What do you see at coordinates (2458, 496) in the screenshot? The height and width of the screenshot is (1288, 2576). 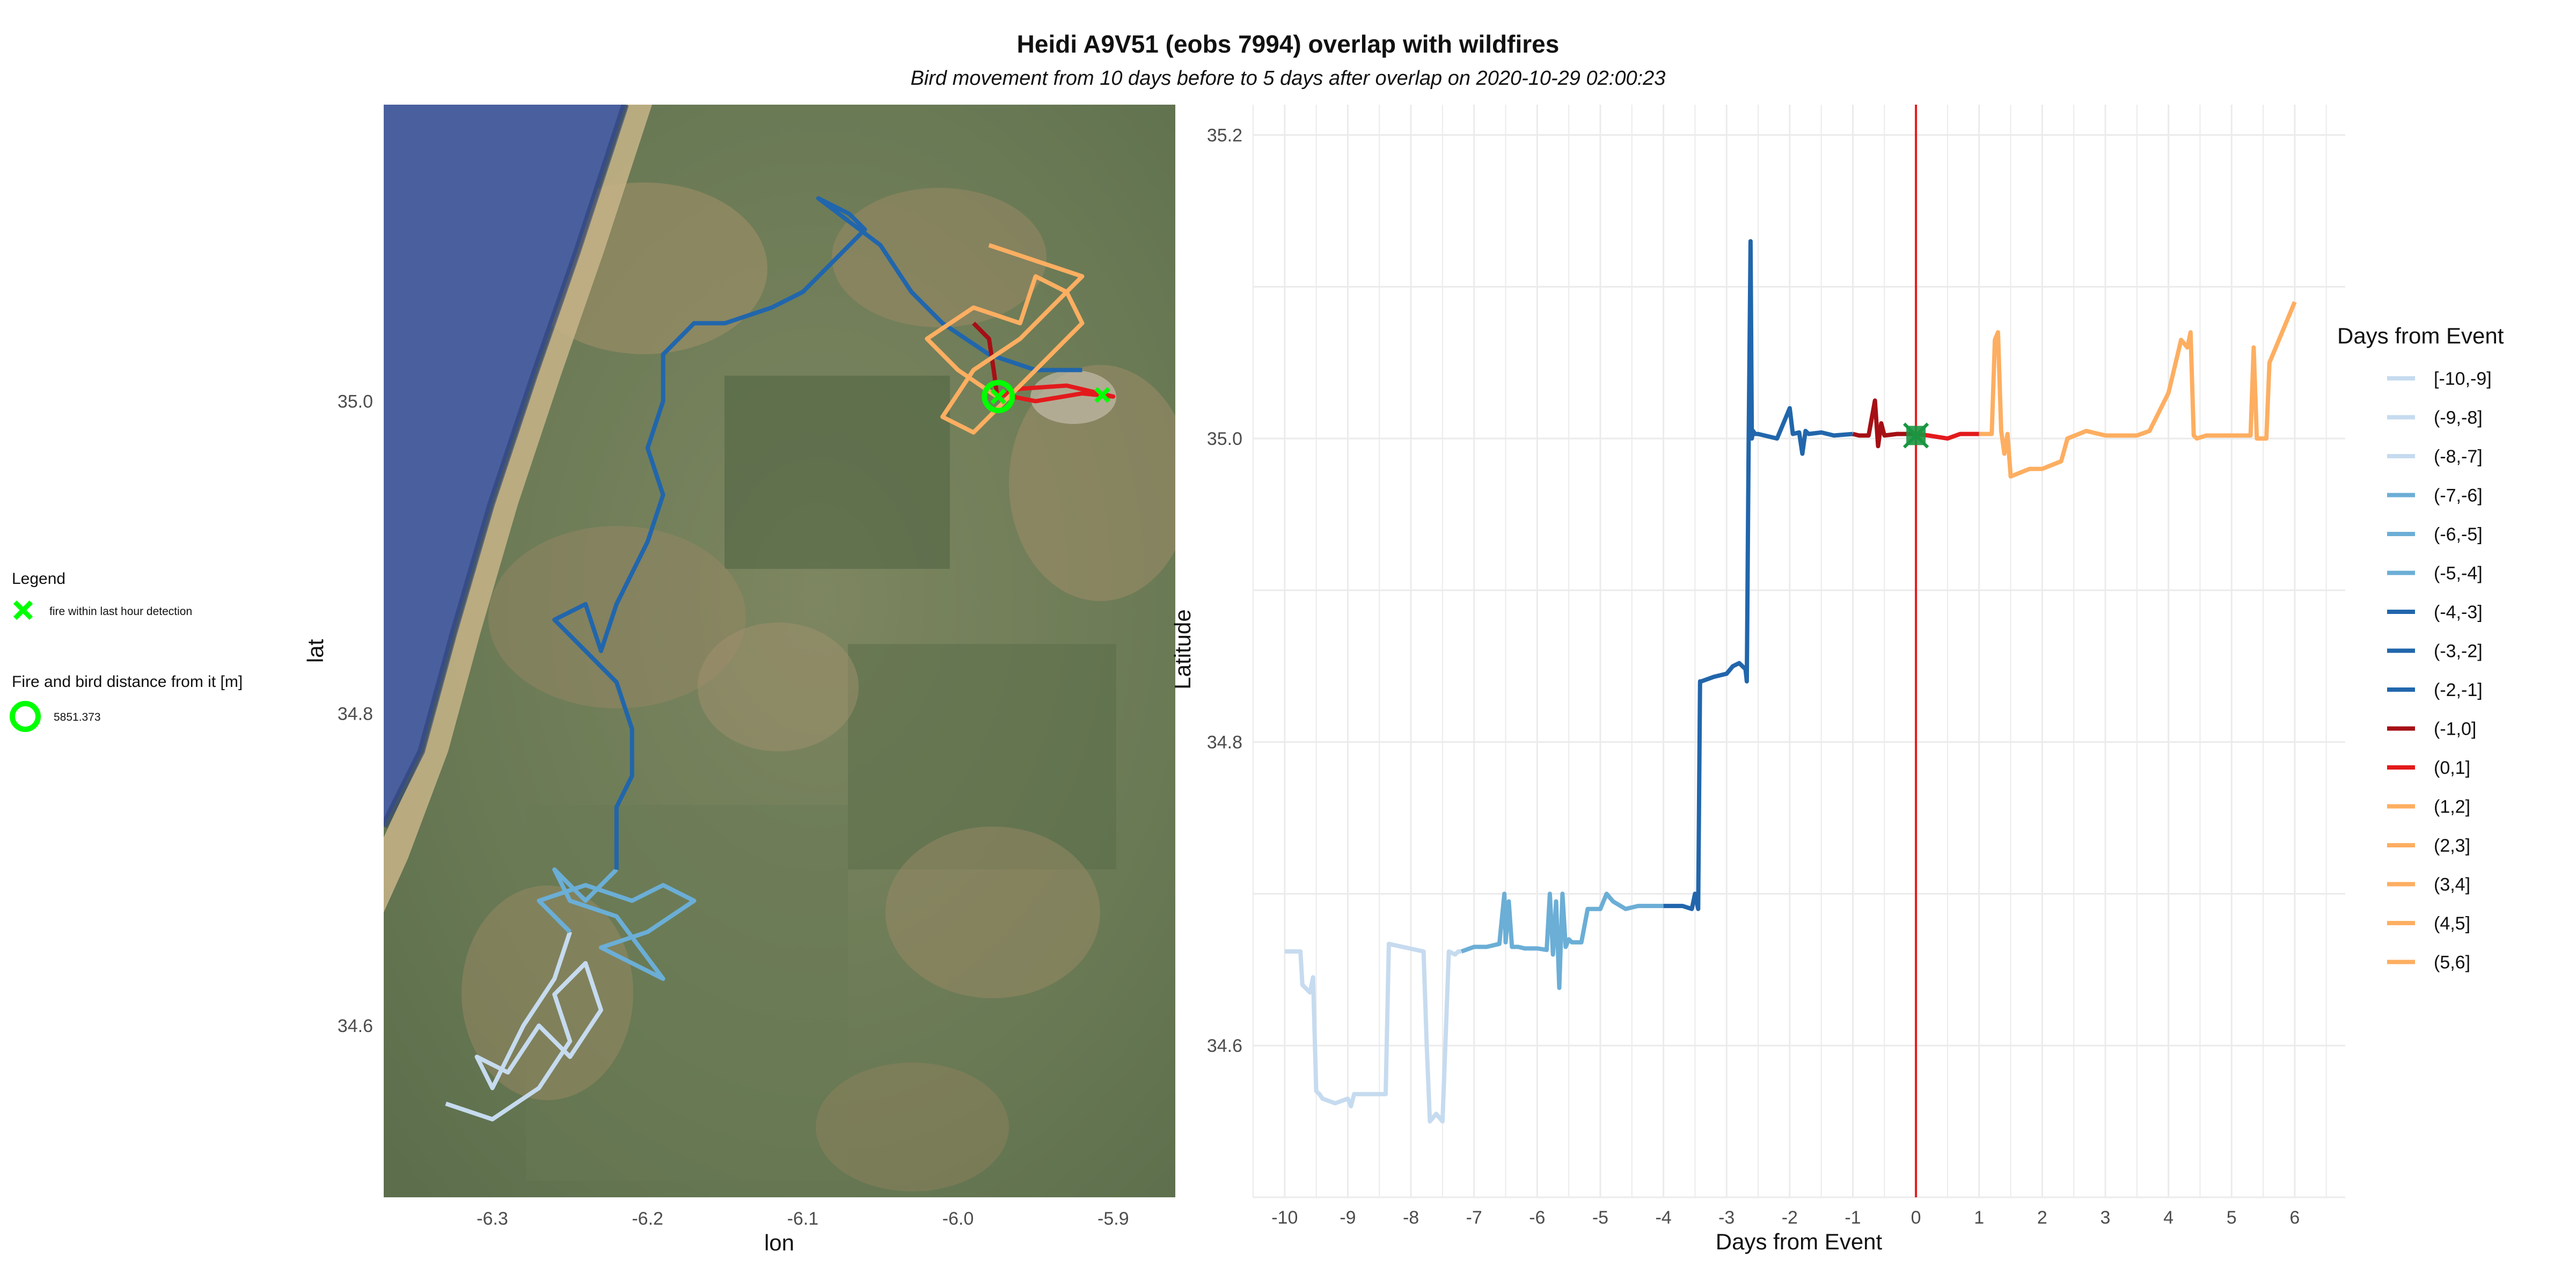 I see `legend-label: (-7,-6]` at bounding box center [2458, 496].